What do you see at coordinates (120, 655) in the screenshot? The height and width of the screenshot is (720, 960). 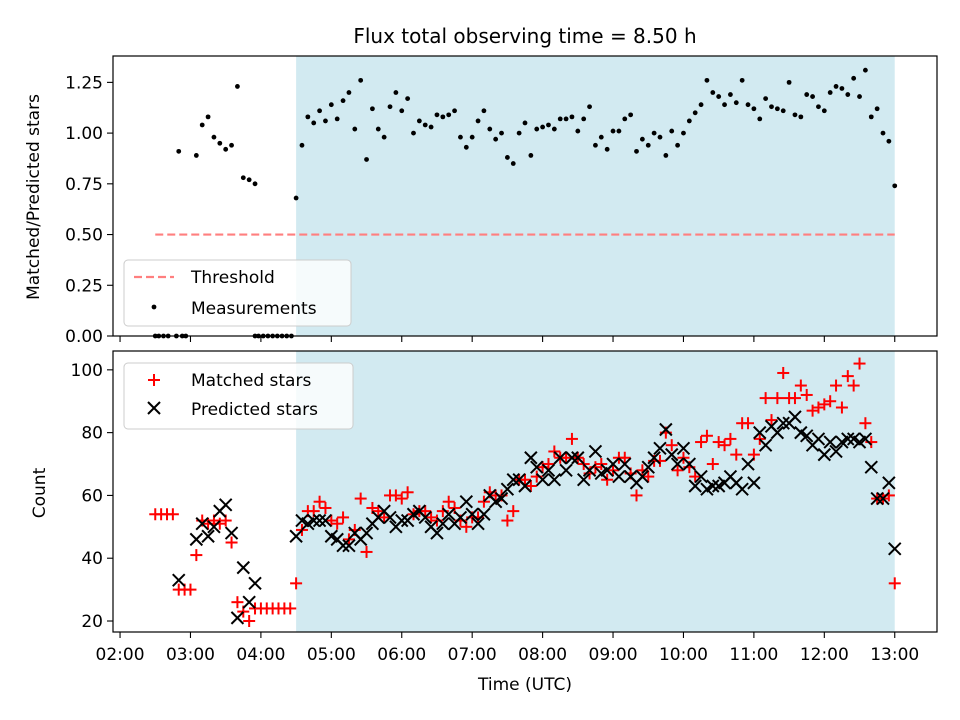 I see `x-tick-label: 02:00` at bounding box center [120, 655].